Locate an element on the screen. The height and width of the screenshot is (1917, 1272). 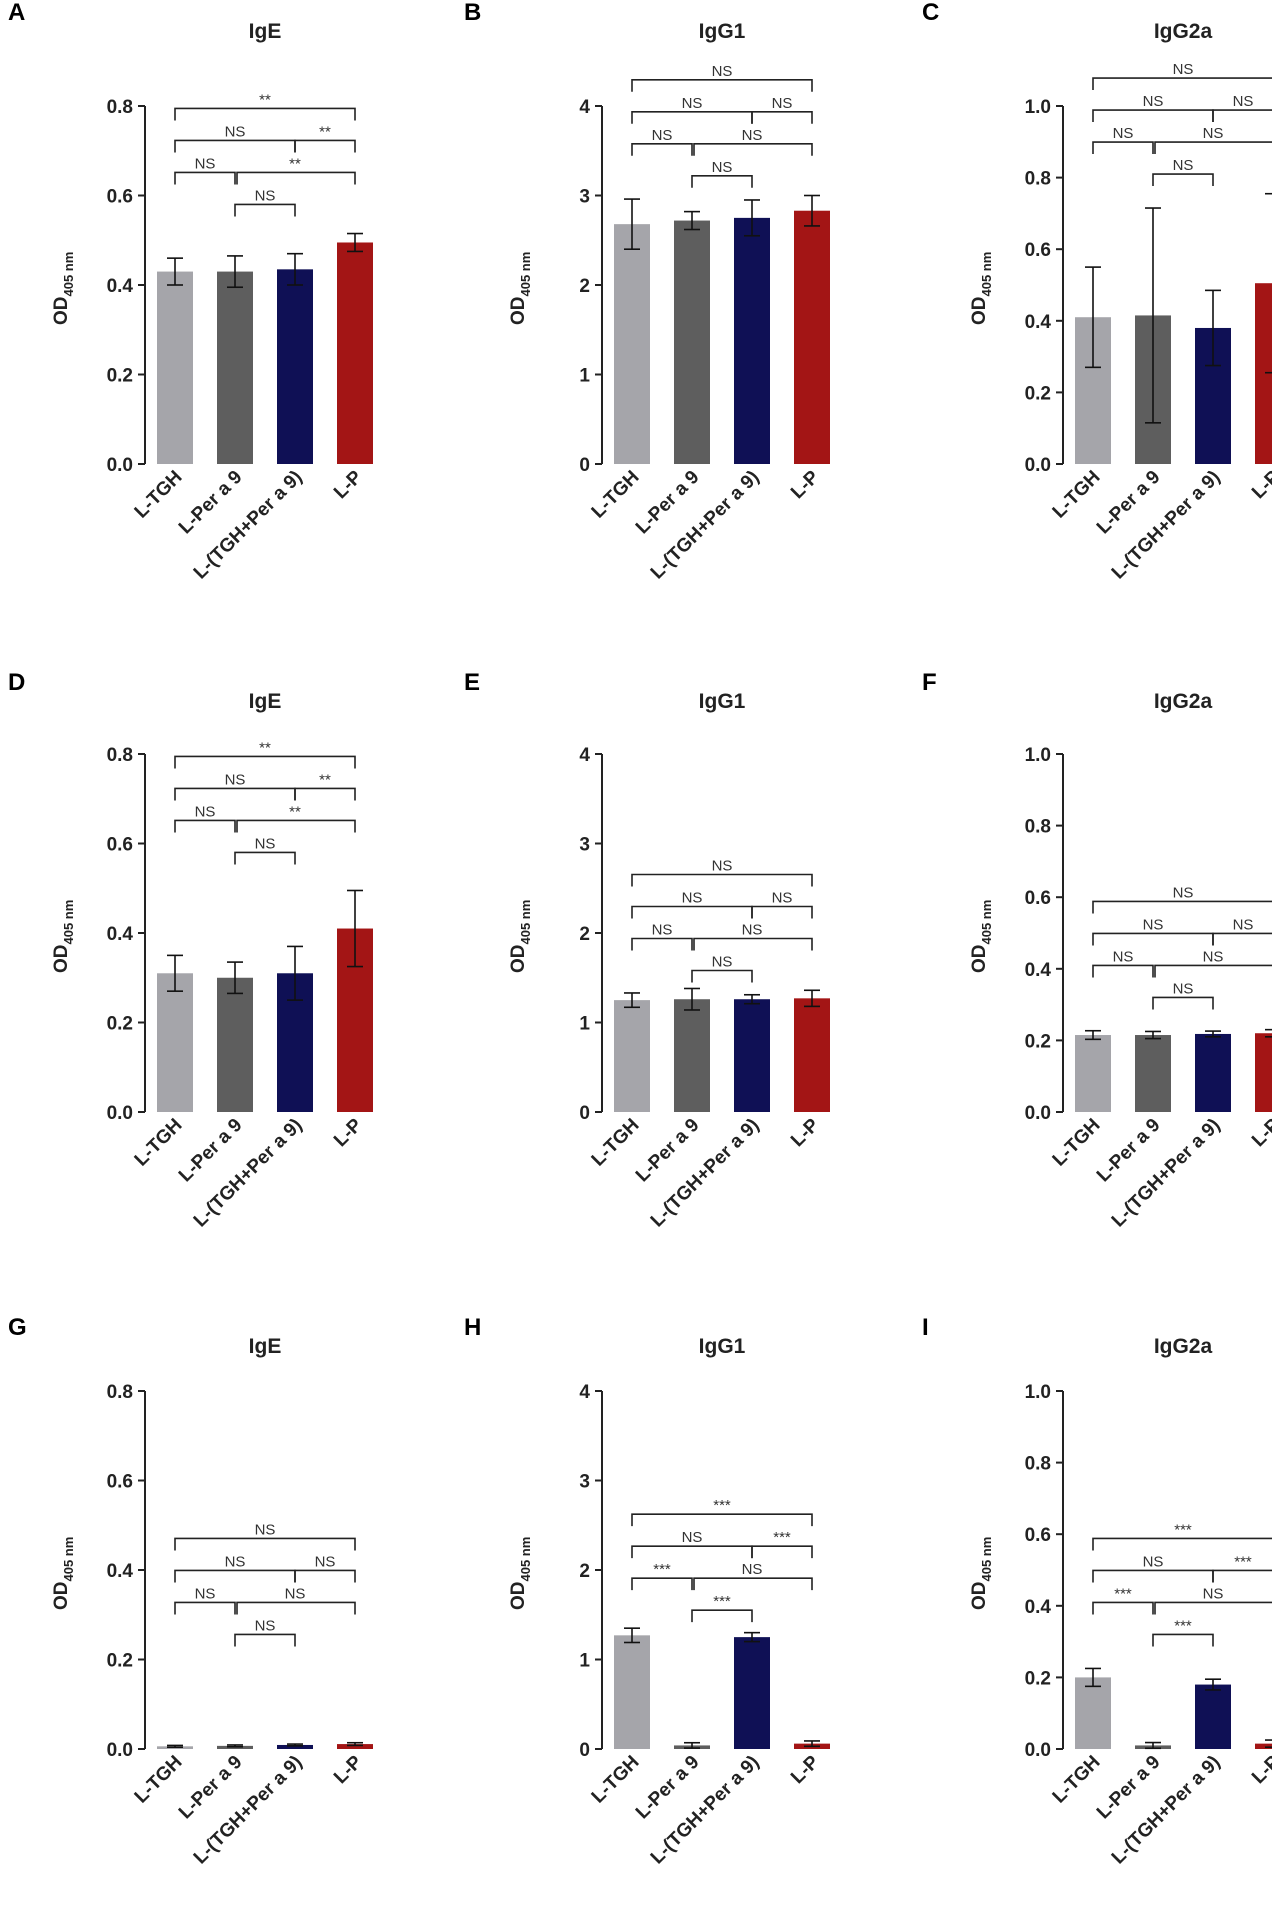
panel-letter: I is located at coordinates (925, 1327).